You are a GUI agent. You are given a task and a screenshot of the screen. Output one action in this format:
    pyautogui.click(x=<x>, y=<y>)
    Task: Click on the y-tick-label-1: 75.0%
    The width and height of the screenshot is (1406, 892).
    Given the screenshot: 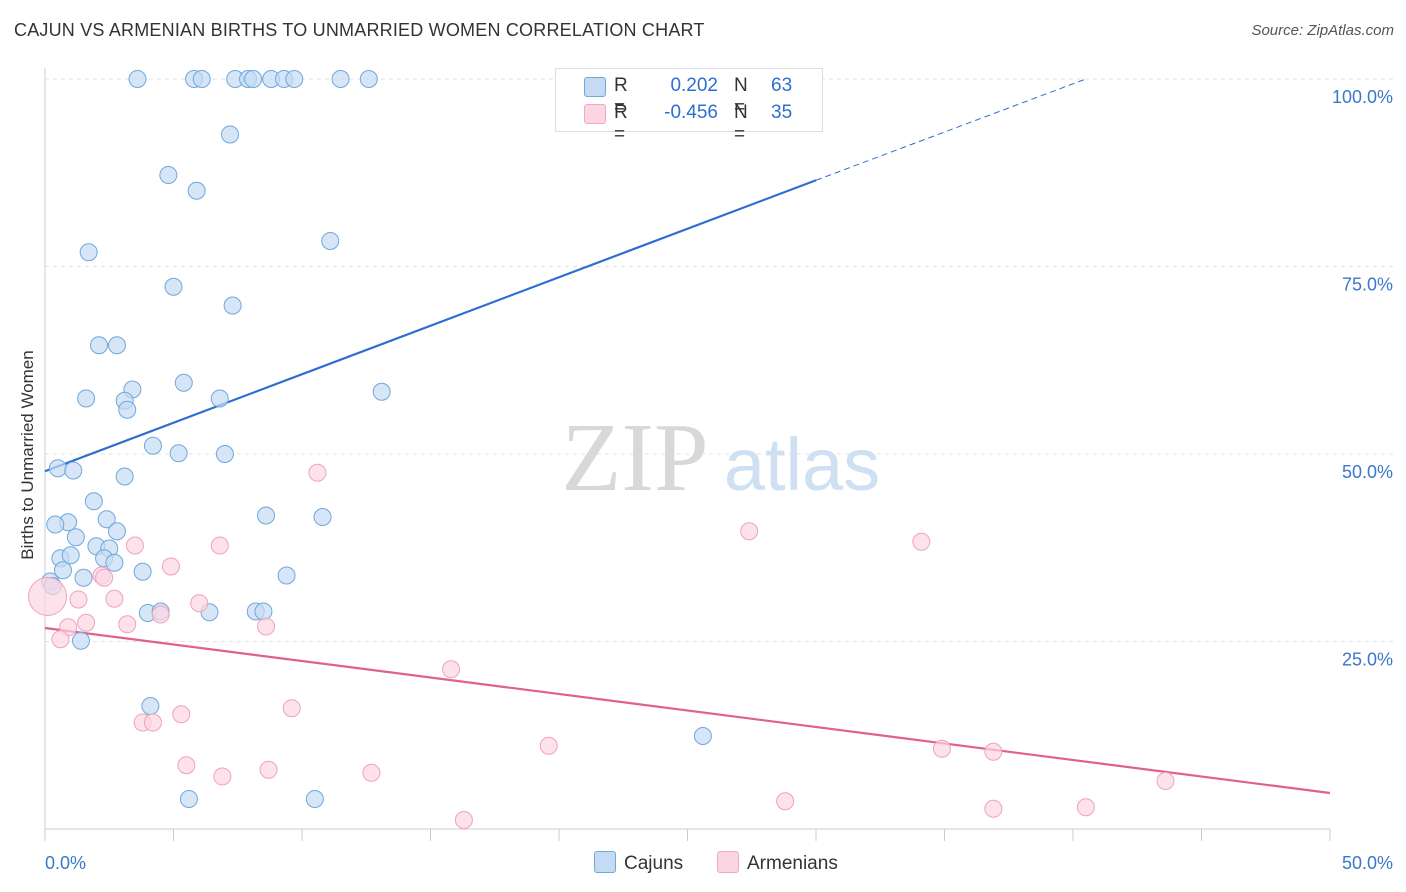 What is the action you would take?
    pyautogui.click(x=1367, y=285)
    